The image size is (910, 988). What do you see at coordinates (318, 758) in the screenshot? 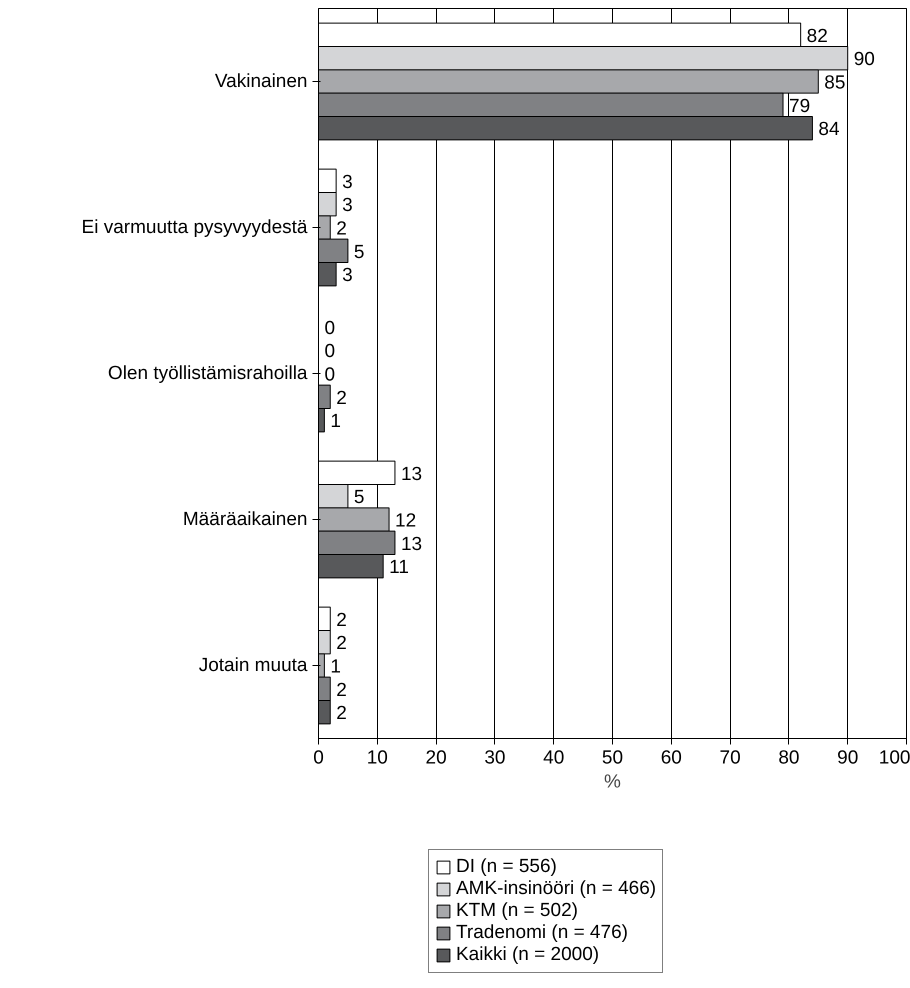
I see `x-tick-label: 0` at bounding box center [318, 758].